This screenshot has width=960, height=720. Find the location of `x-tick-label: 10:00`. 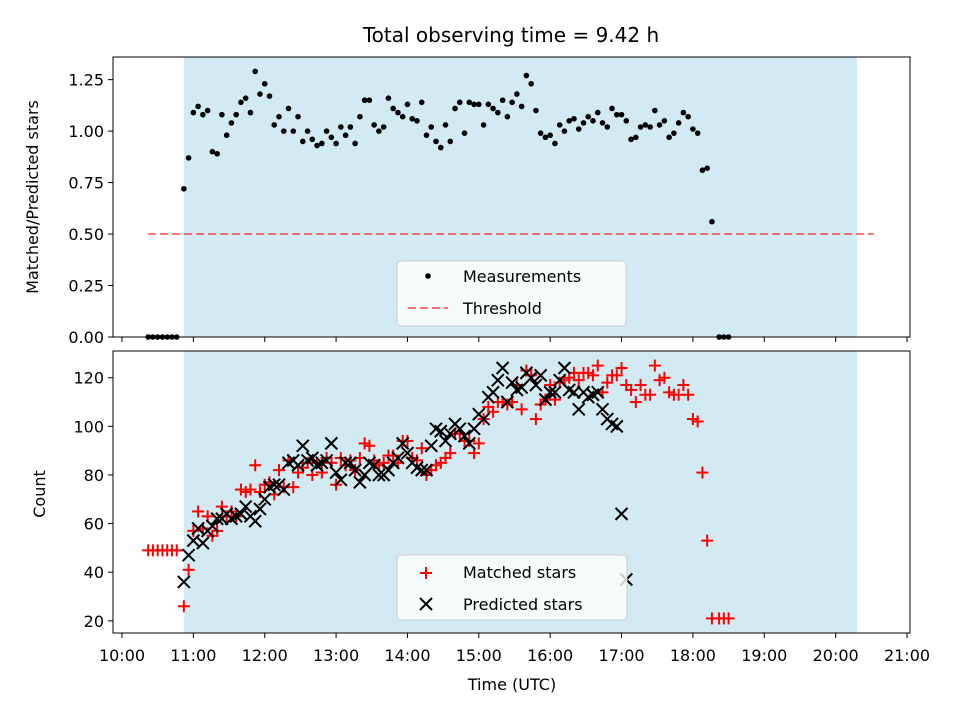

x-tick-label: 10:00 is located at coordinates (122, 655).